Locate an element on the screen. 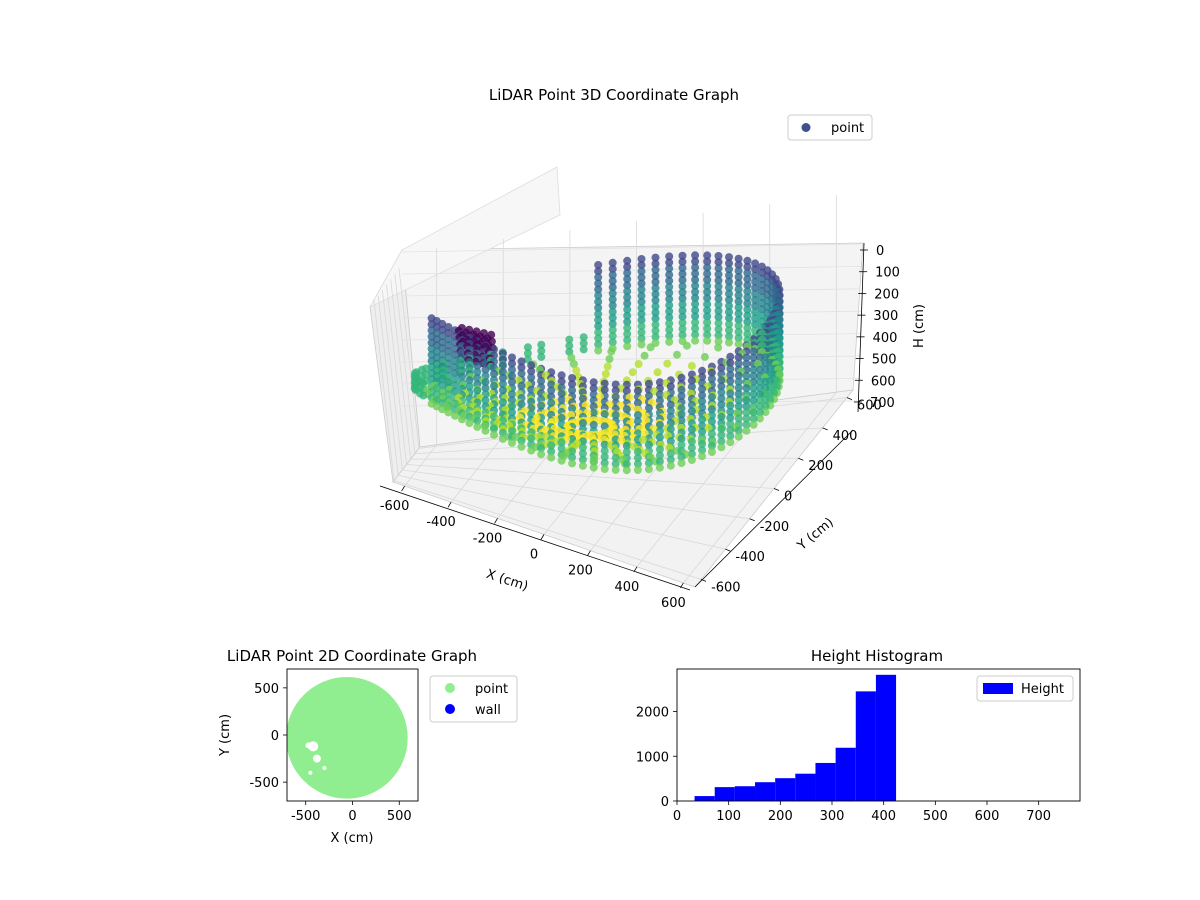 The height and width of the screenshot is (900, 1200). legend-3d: point is located at coordinates (830, 127).